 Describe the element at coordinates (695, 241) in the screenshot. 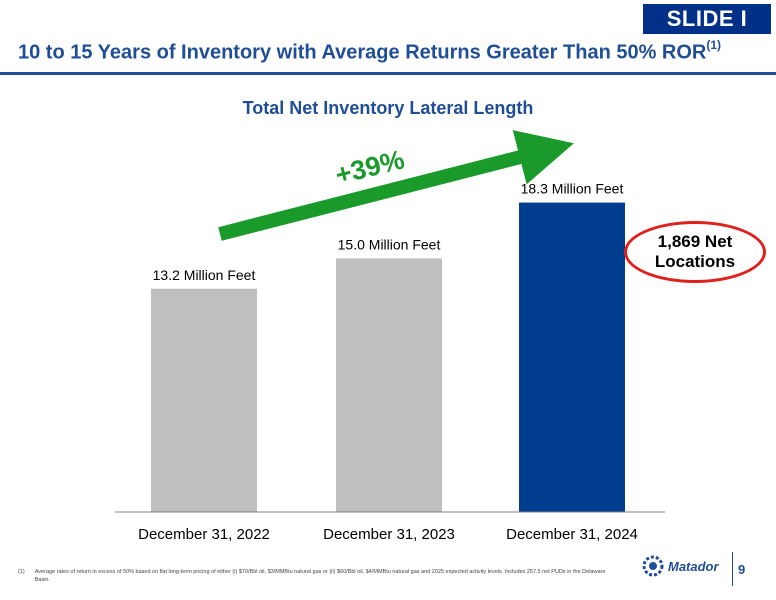

I see `callout-line-1: 1,869 Net` at that location.